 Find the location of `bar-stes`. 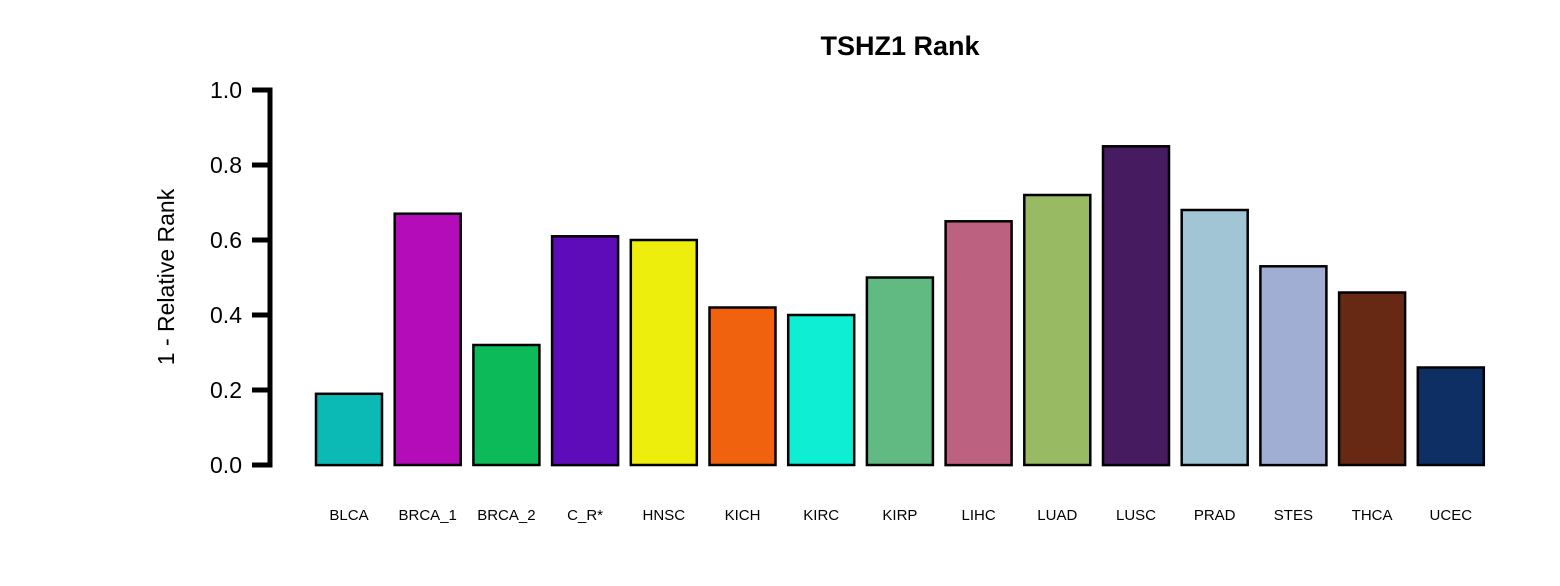

bar-stes is located at coordinates (1293, 366).